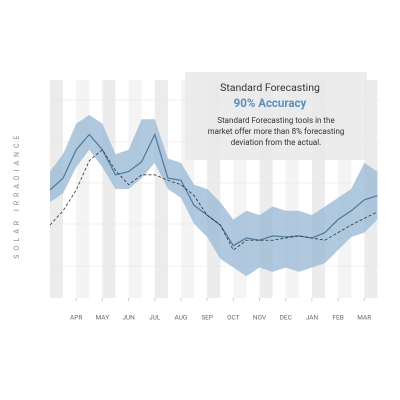 Image resolution: width=400 pixels, height=400 pixels. I want to click on x-tick-label: OCT, so click(233, 318).